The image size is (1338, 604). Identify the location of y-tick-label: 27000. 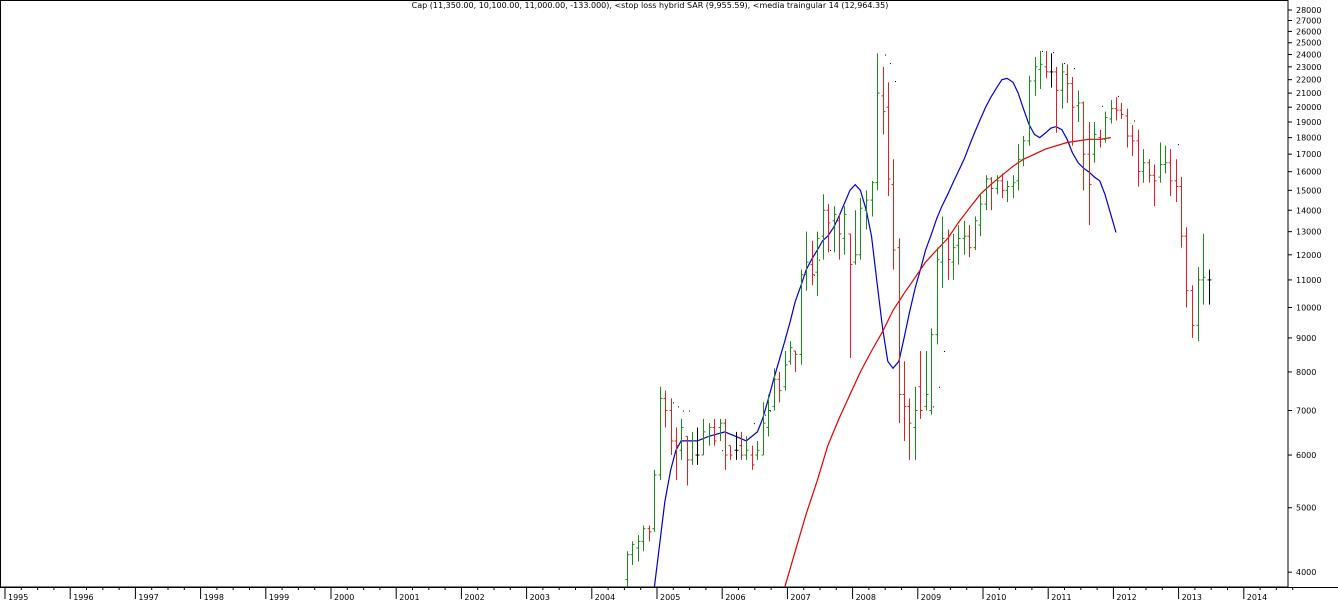
(1308, 21).